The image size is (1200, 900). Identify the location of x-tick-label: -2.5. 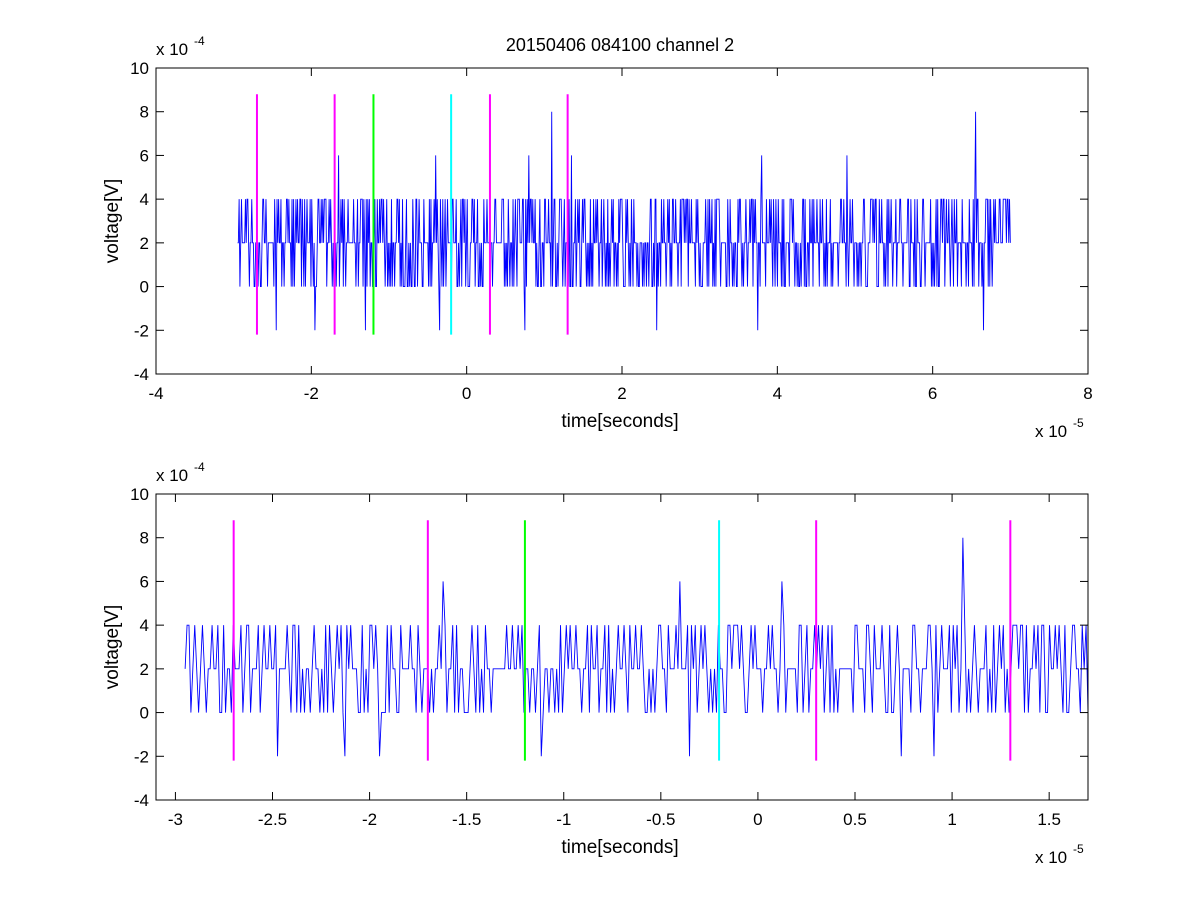
(272, 819).